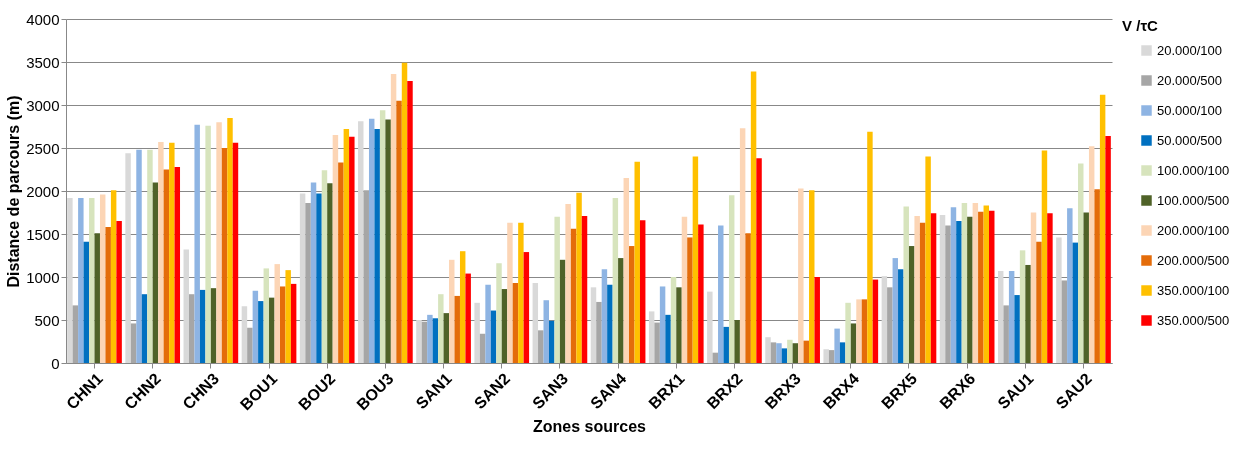  I want to click on y-tick-label: 4000, so click(43, 19).